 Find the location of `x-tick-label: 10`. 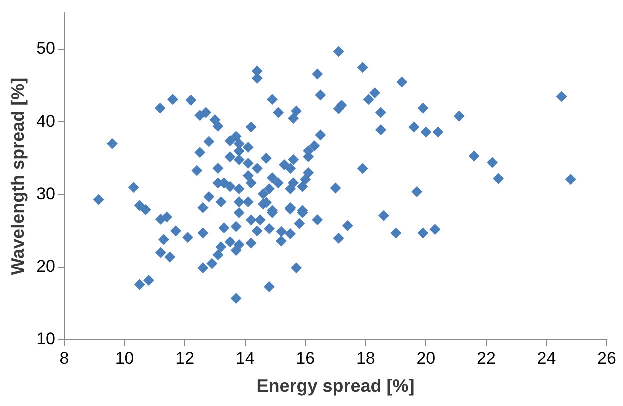

x-tick-label: 10 is located at coordinates (124, 358).